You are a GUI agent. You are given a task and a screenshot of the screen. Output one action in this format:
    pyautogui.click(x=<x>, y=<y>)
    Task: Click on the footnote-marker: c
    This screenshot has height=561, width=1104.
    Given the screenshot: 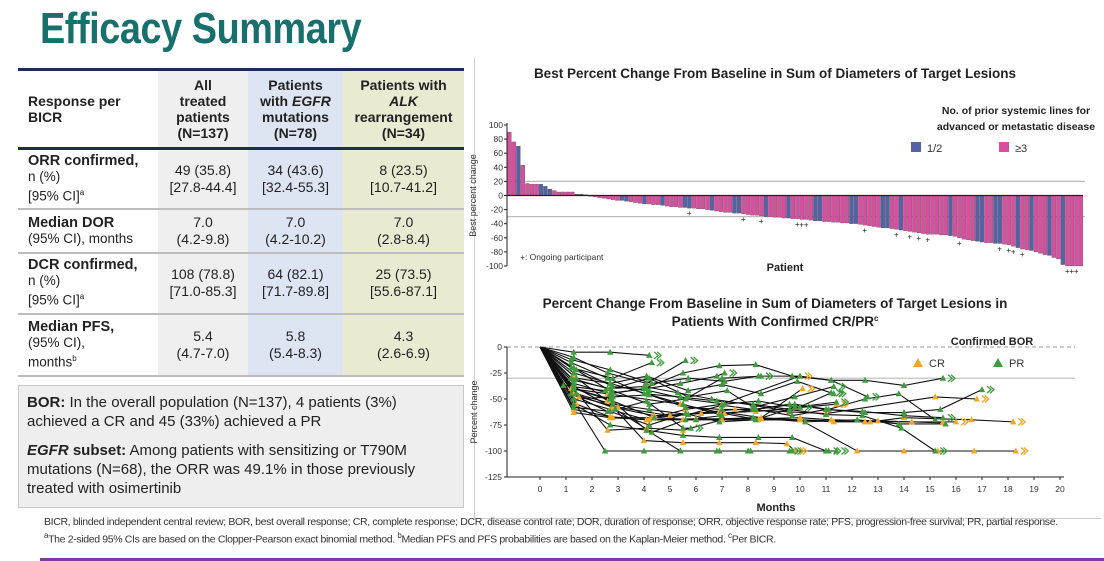 What is the action you would take?
    pyautogui.click(x=730, y=535)
    